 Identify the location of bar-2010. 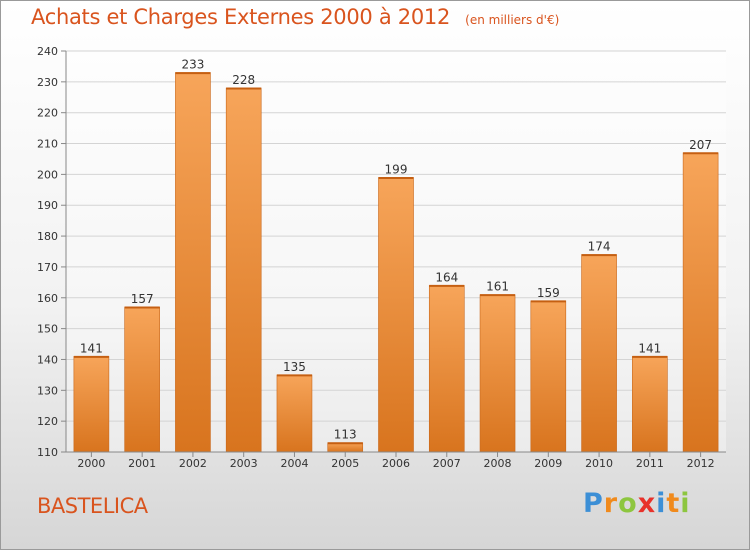
(599, 353).